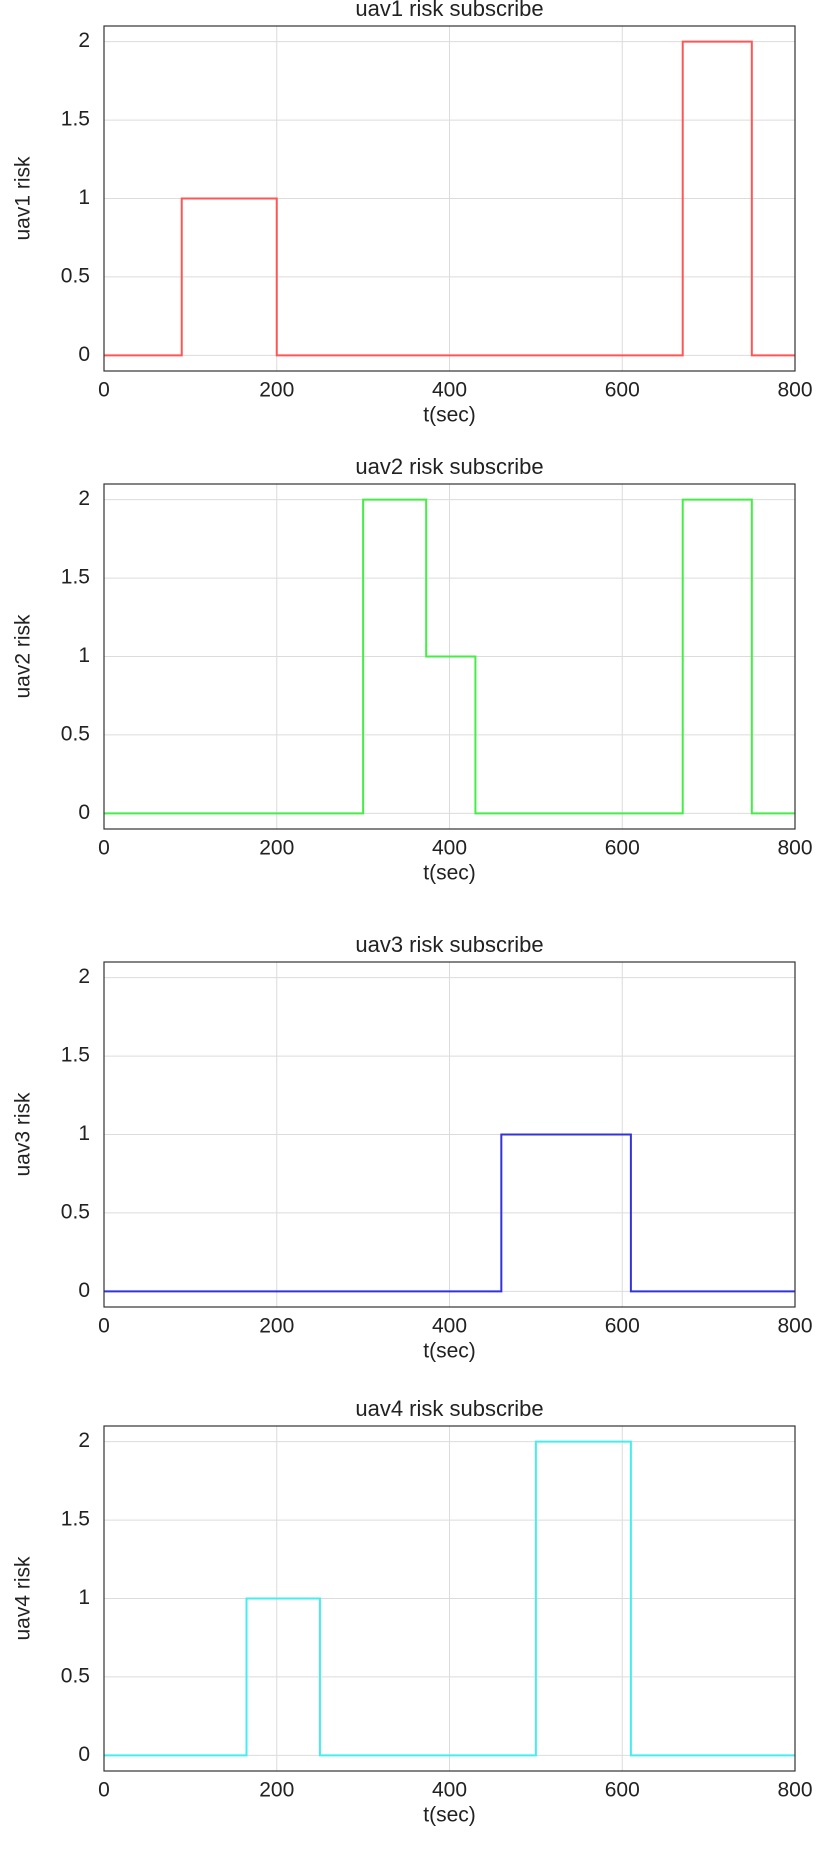  Describe the element at coordinates (23, 1598) in the screenshot. I see `y-axis-label: uav4 risk` at that location.